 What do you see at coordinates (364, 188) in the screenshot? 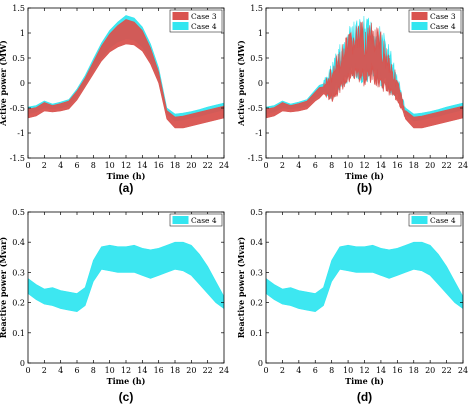
I see `panel-label: (b)` at bounding box center [364, 188].